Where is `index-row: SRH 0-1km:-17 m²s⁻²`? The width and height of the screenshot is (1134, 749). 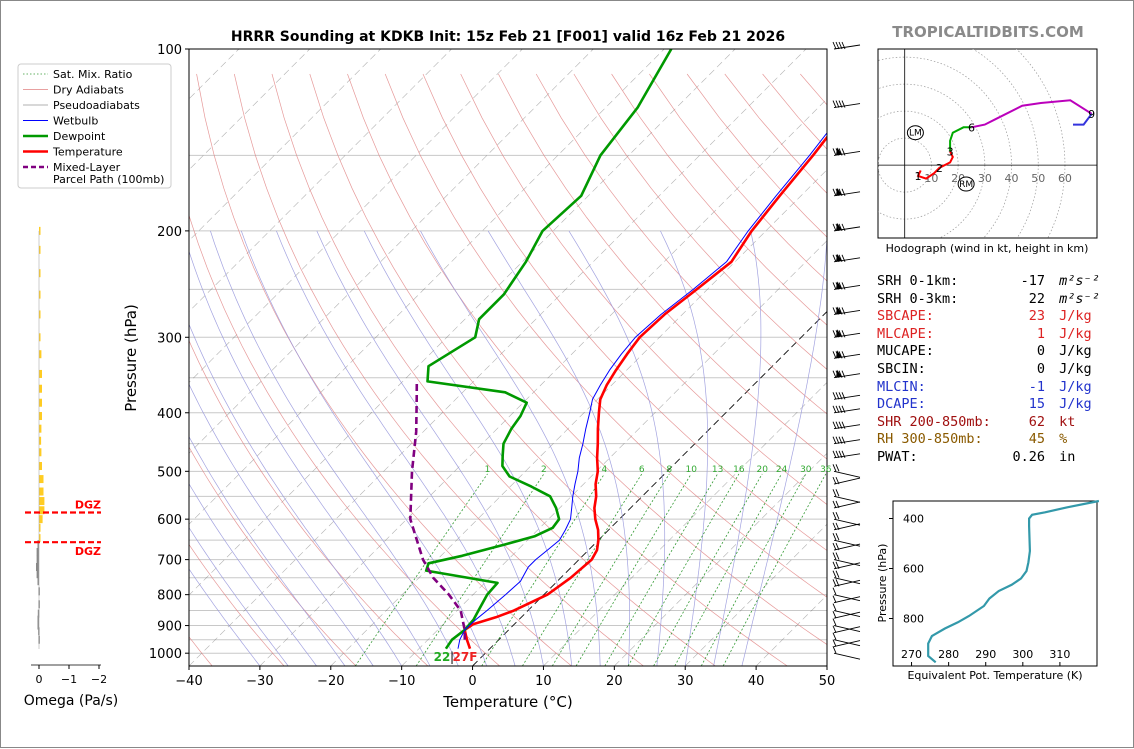 index-row: SRH 0-1km:-17 m²s⁻² is located at coordinates (988, 282).